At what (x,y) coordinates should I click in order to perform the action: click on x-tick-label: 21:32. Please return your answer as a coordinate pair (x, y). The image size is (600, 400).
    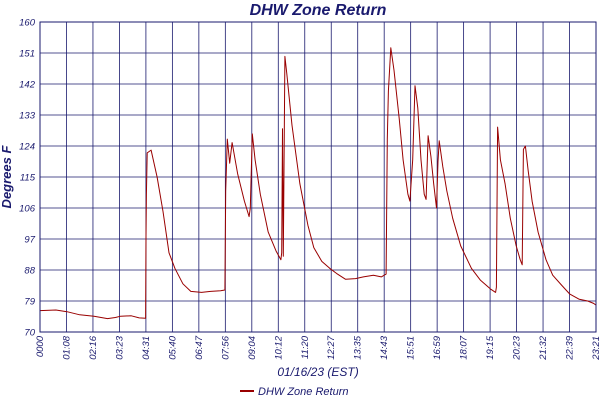
    Looking at the image, I should click on (543, 347).